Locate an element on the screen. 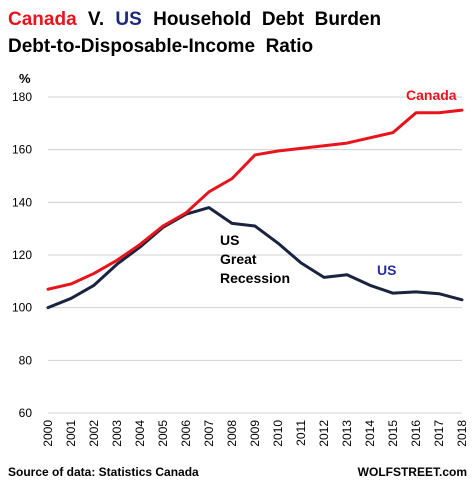  x-tick-label: 2000 is located at coordinates (48, 433).